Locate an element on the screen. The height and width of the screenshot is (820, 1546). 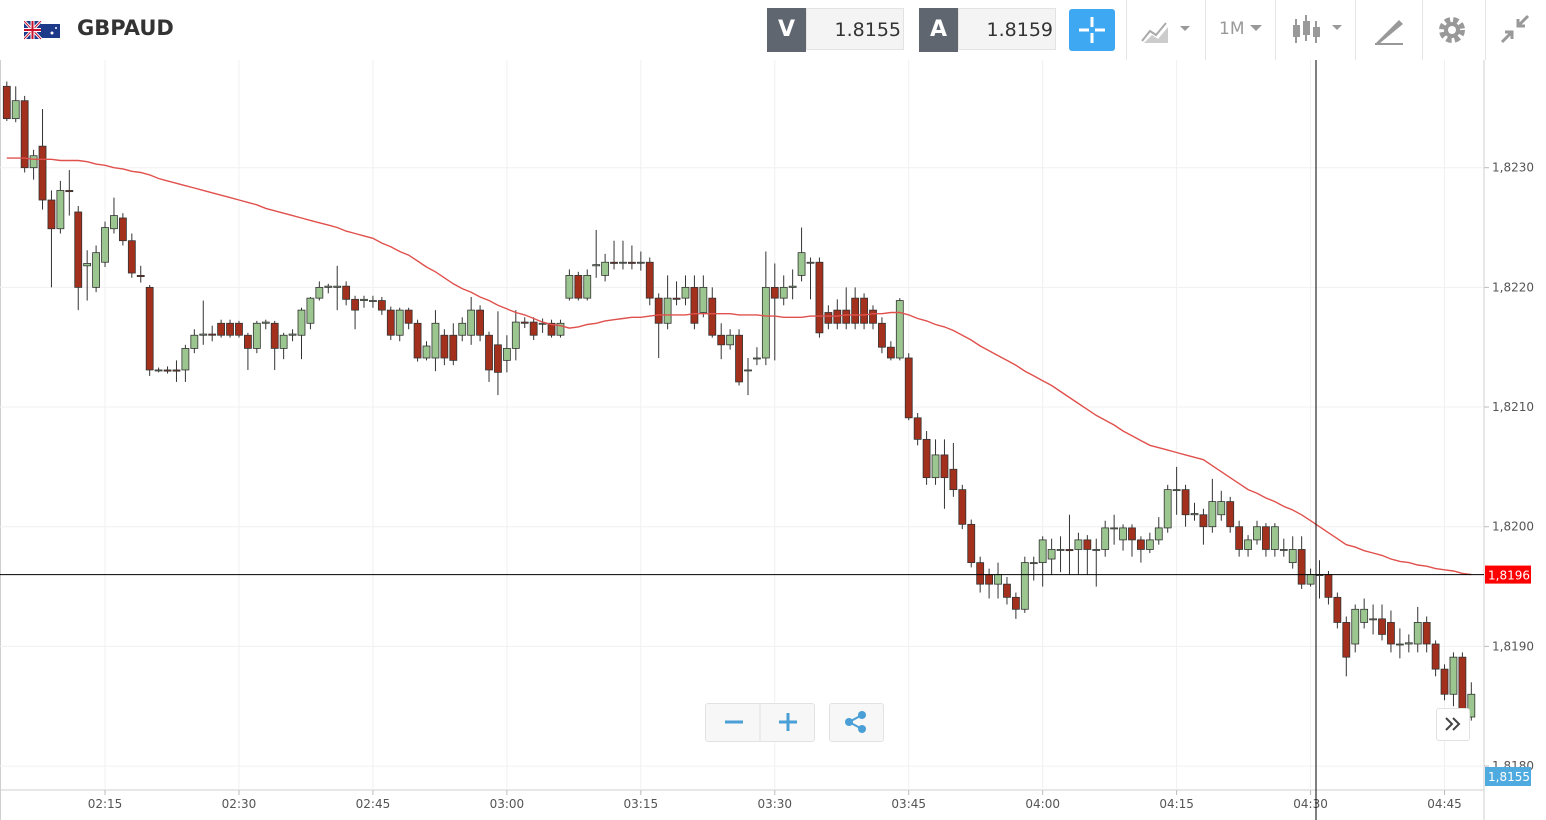
timeframe: 1M is located at coordinates (1232, 29).